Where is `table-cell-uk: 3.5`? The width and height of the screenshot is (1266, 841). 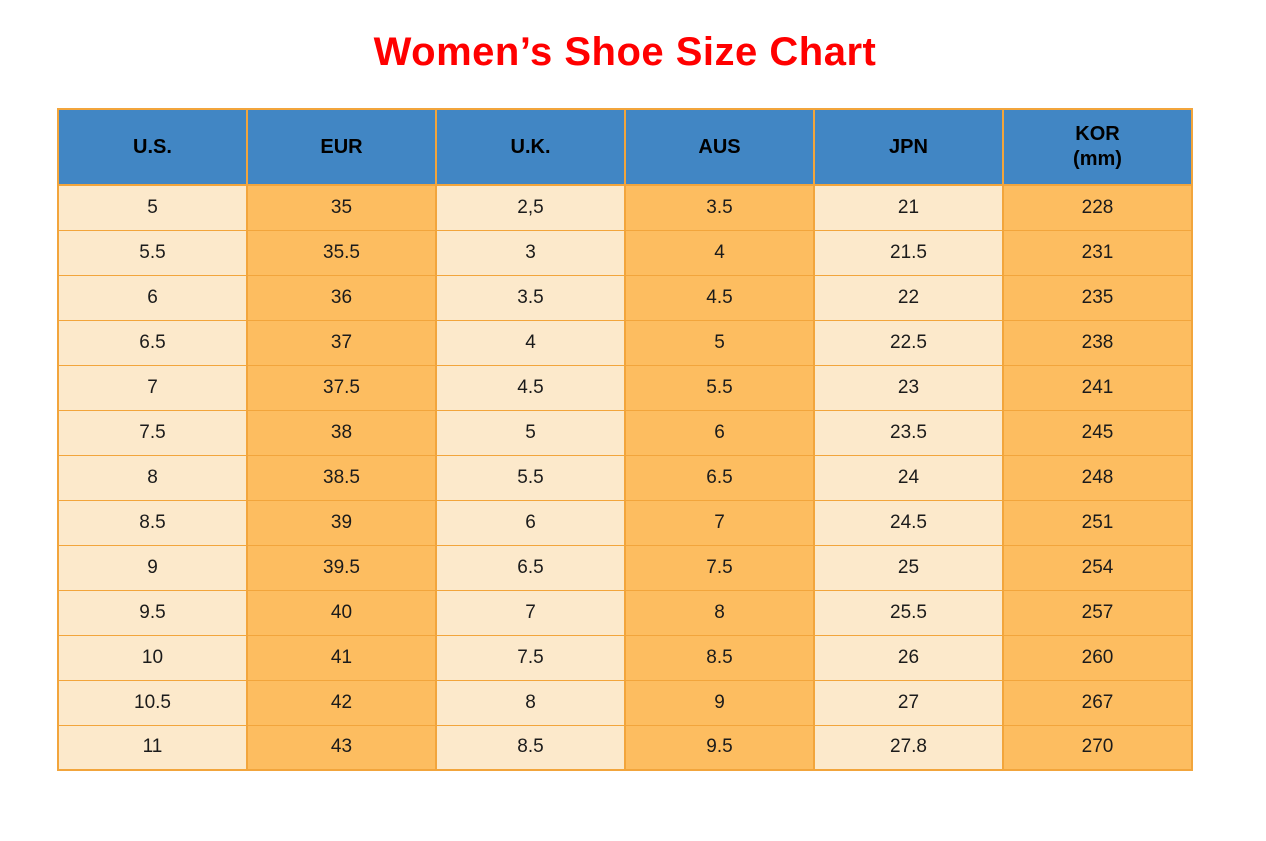
table-cell-uk: 3.5 is located at coordinates (530, 297).